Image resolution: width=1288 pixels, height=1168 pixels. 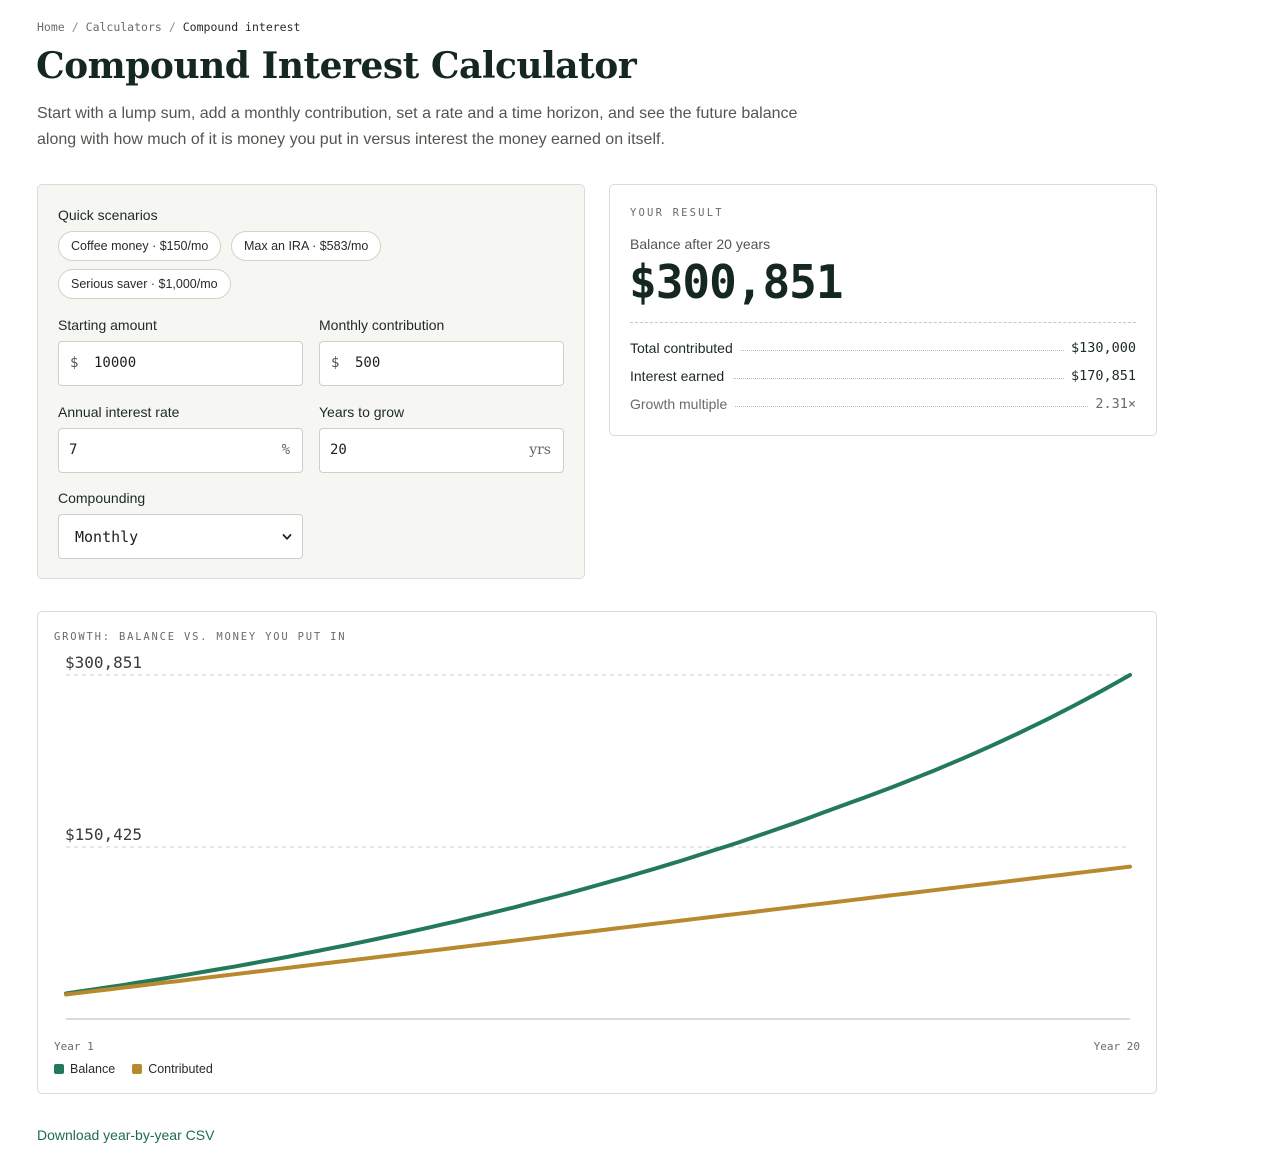 I want to click on scenarios-label: Quick scenarios, so click(x=108, y=215).